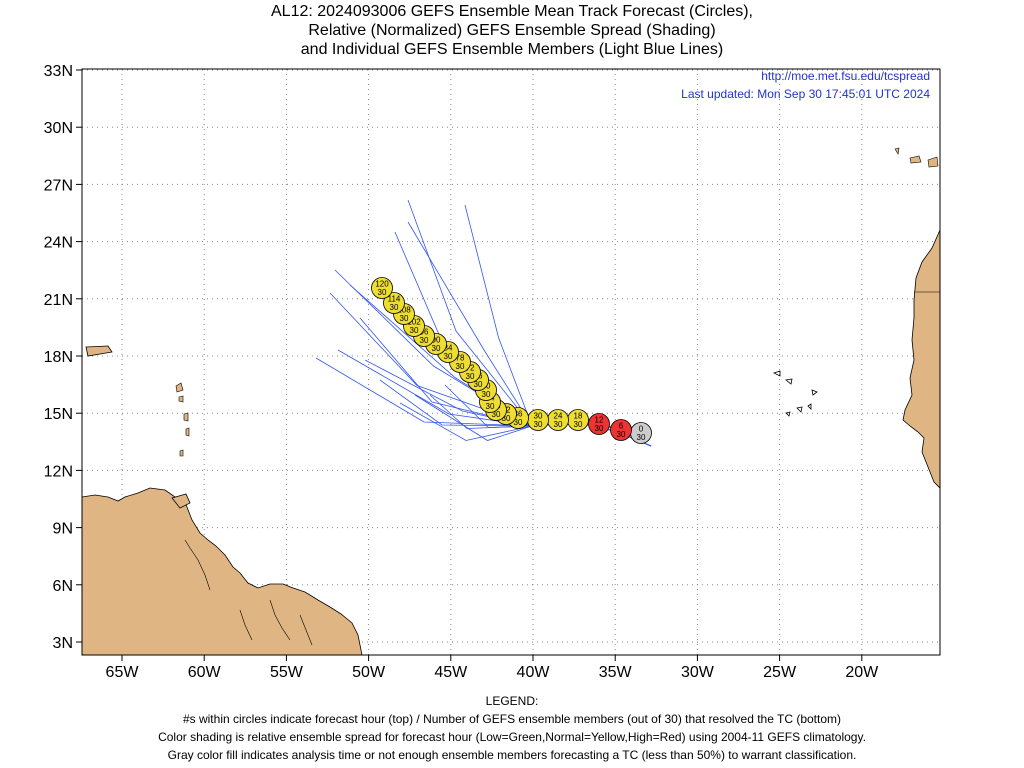  What do you see at coordinates (436, 340) in the screenshot?
I see `forecast-hour-label: 90` at bounding box center [436, 340].